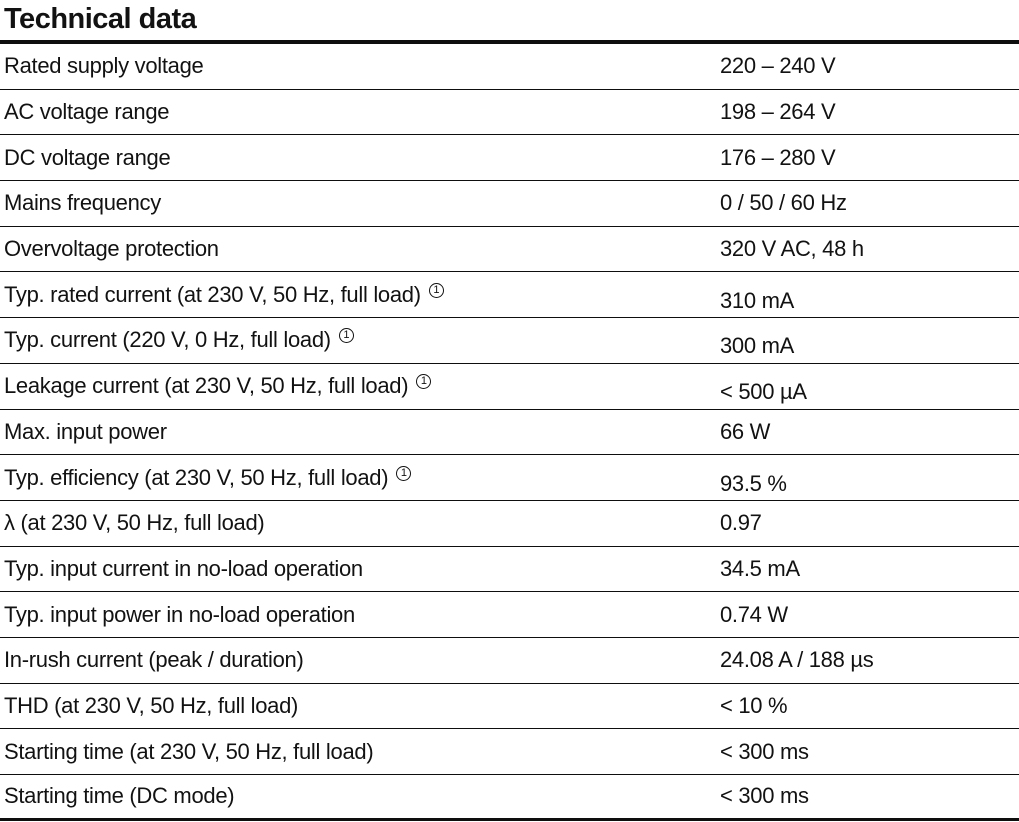 Image resolution: width=1019 pixels, height=822 pixels. I want to click on row-value: 93.5 %, so click(753, 483).